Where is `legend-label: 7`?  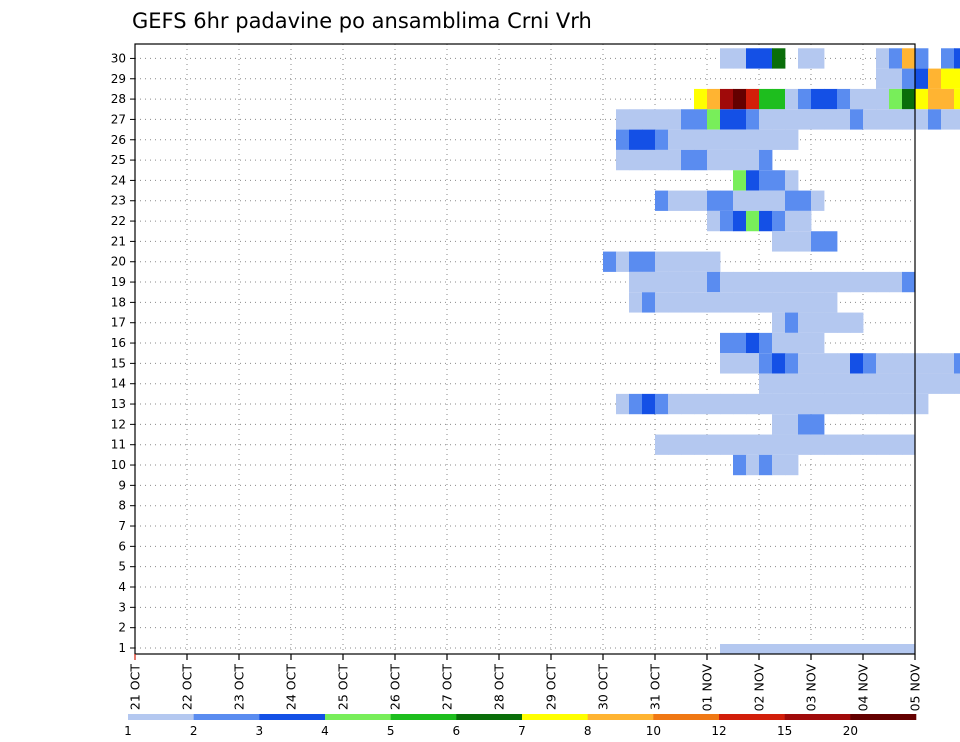 legend-label: 7 is located at coordinates (522, 731).